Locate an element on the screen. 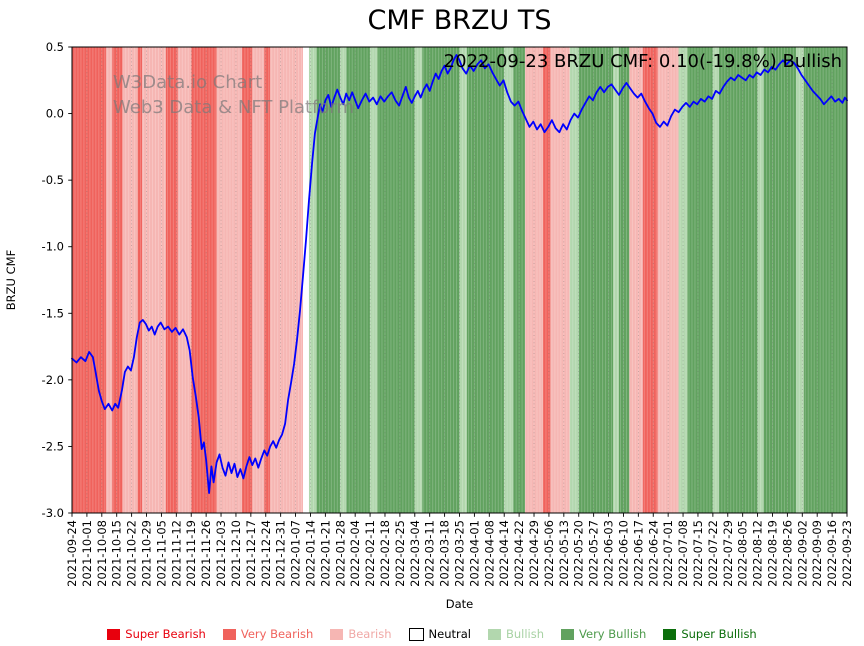 The height and width of the screenshot is (646, 864). x-tick-label: 2022-09-02 is located at coordinates (802, 553).